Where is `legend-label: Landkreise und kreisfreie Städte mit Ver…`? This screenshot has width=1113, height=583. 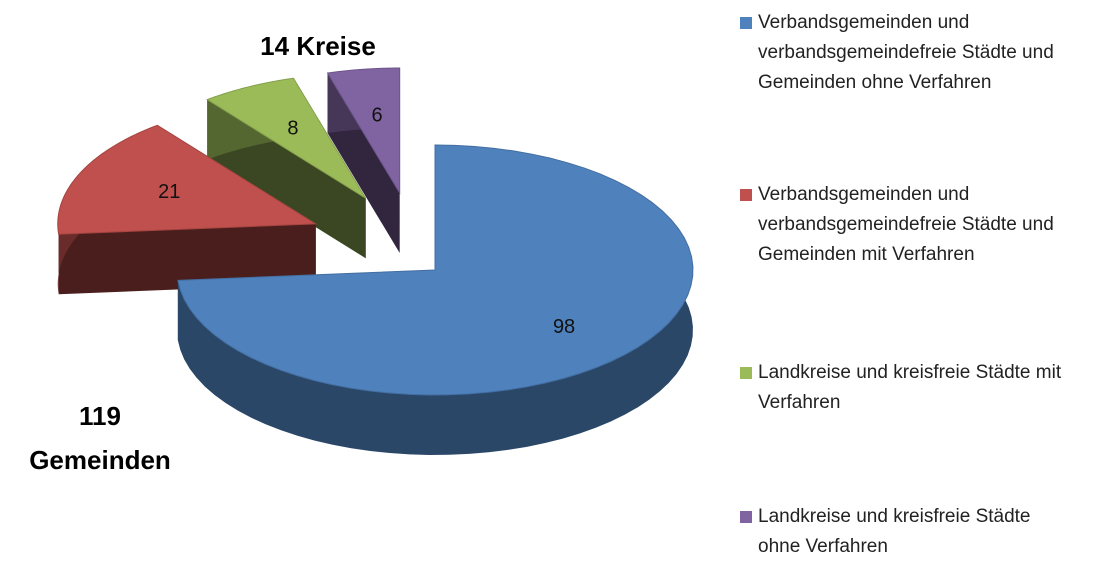
legend-label: Landkreise und kreisfreie Städte mit Ver… is located at coordinates (910, 387).